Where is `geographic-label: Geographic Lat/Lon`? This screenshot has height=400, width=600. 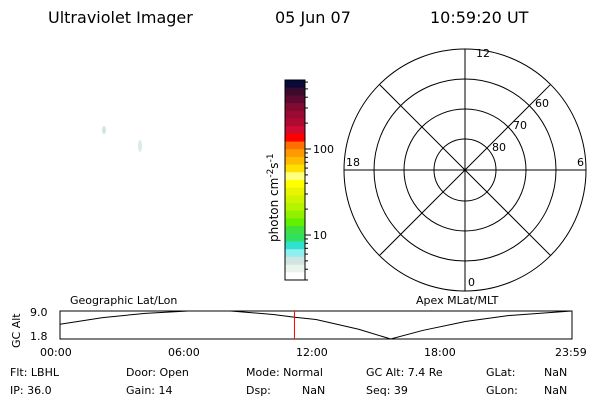 geographic-label: Geographic Lat/Lon is located at coordinates (124, 300).